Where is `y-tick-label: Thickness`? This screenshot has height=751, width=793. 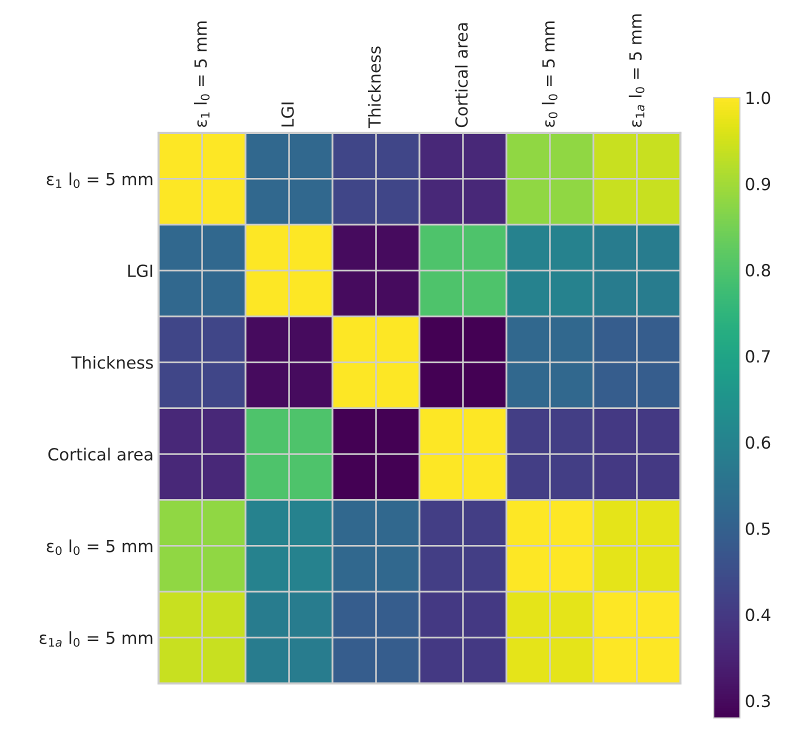
y-tick-label: Thickness is located at coordinates (112, 362).